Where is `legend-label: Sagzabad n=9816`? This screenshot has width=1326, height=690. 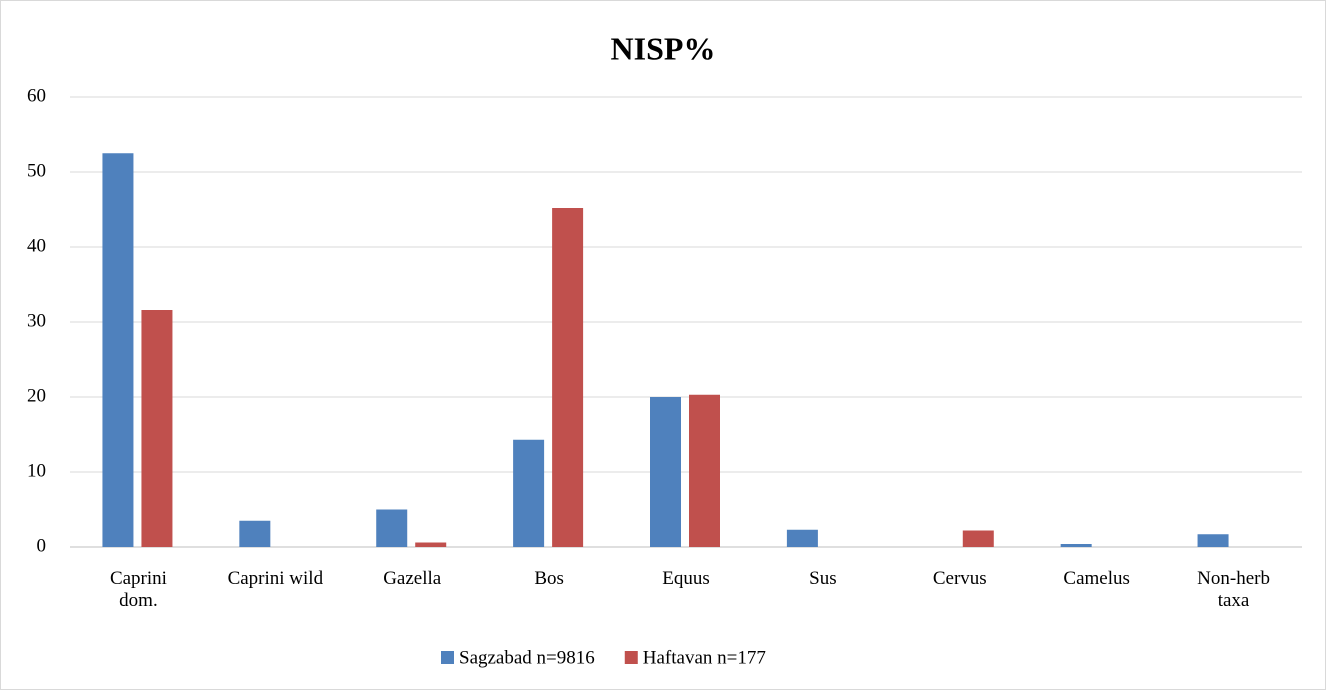 legend-label: Sagzabad n=9816 is located at coordinates (527, 657).